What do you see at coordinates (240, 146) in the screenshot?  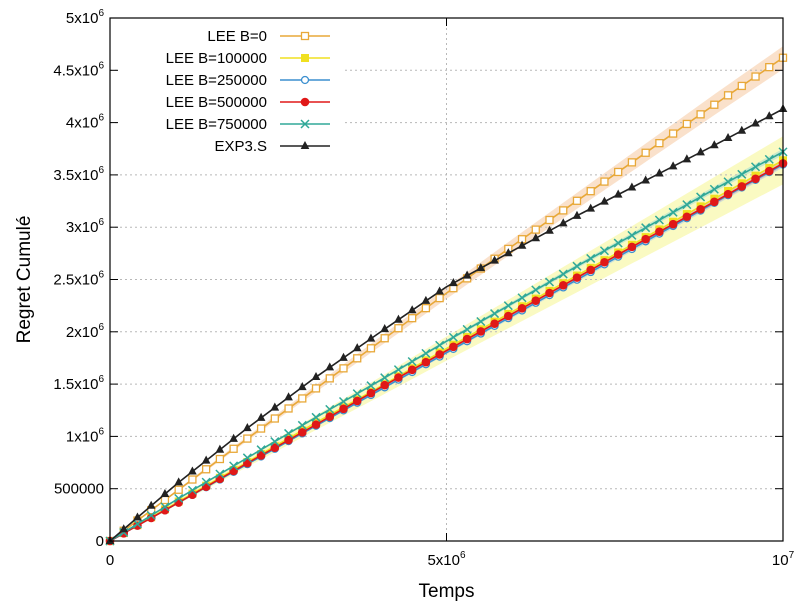 I see `legend-label: EXP3.S` at bounding box center [240, 146].